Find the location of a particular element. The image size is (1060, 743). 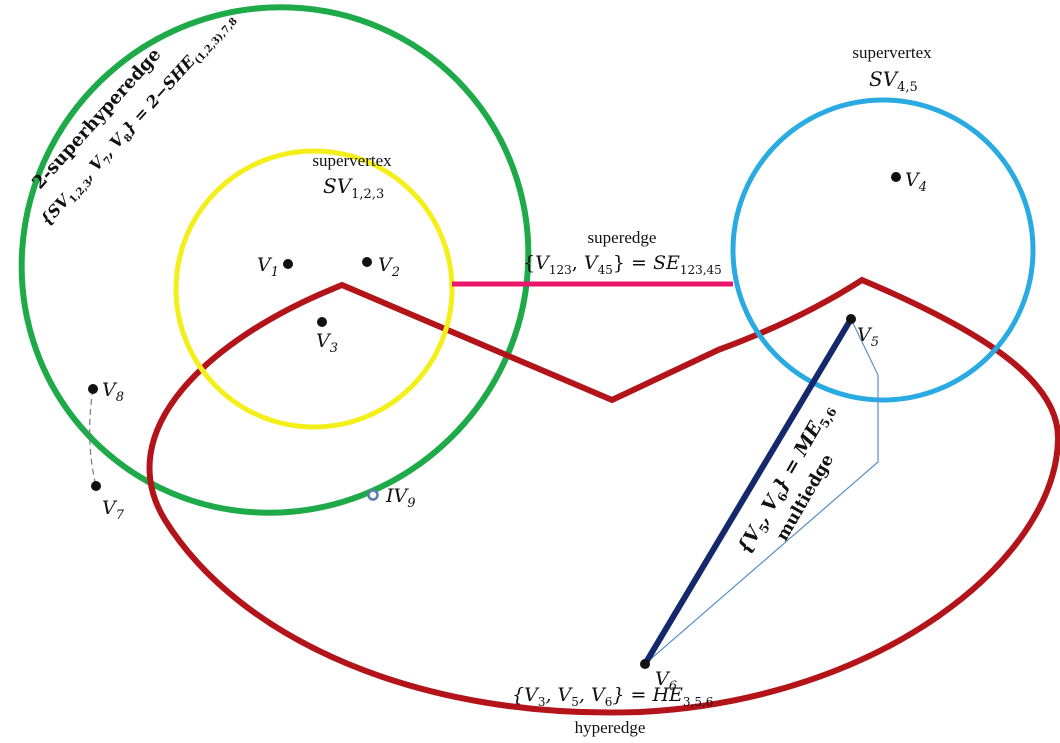

vertex-v3-dot is located at coordinates (322, 322).